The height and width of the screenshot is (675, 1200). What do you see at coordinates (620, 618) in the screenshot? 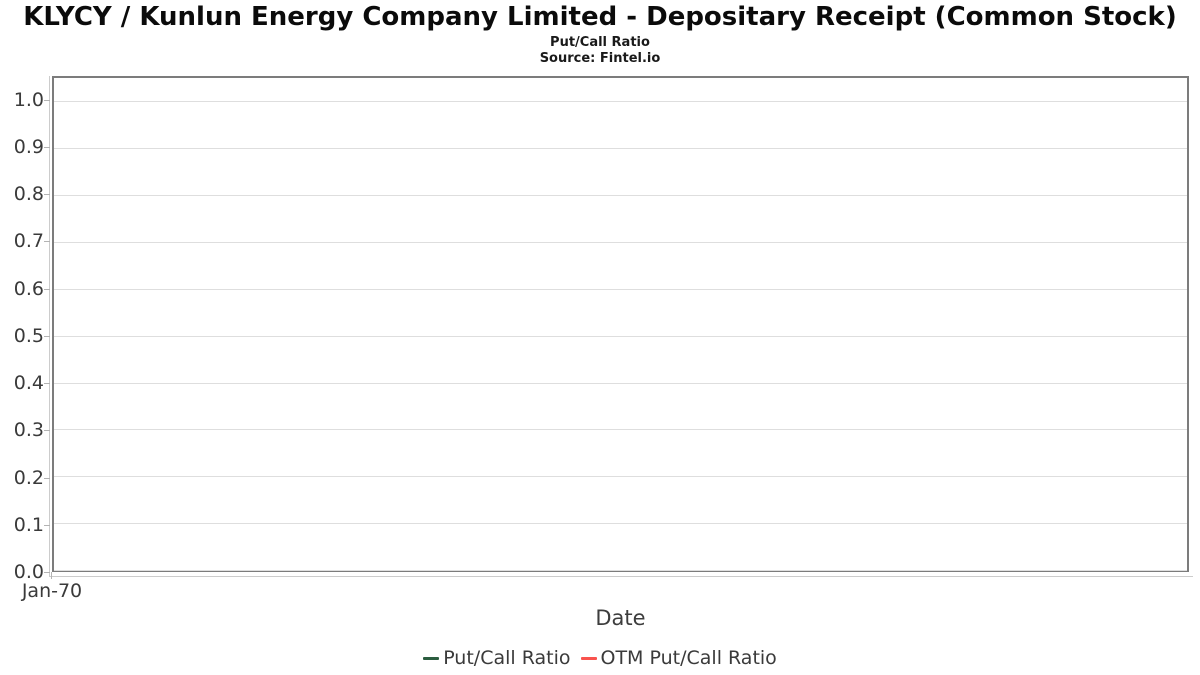
I see `x-axis-title: Date` at bounding box center [620, 618].